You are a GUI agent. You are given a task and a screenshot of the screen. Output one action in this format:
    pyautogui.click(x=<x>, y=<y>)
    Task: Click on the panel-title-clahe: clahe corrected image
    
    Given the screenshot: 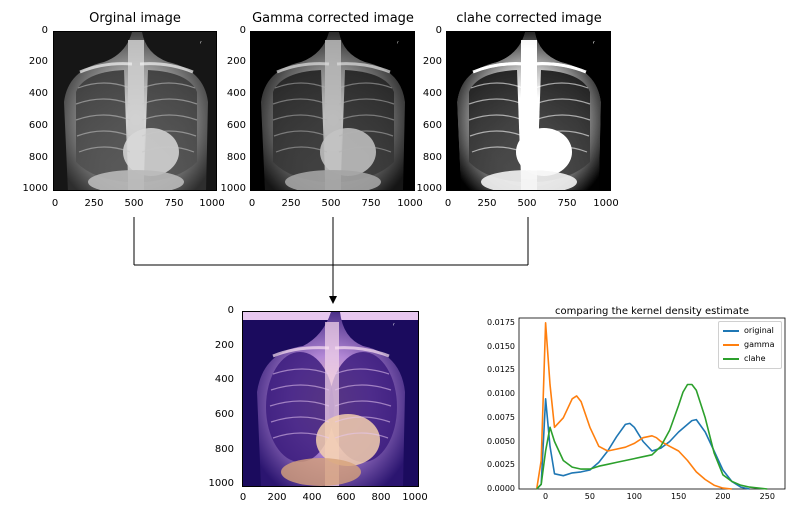 What is the action you would take?
    pyautogui.click(x=529, y=18)
    